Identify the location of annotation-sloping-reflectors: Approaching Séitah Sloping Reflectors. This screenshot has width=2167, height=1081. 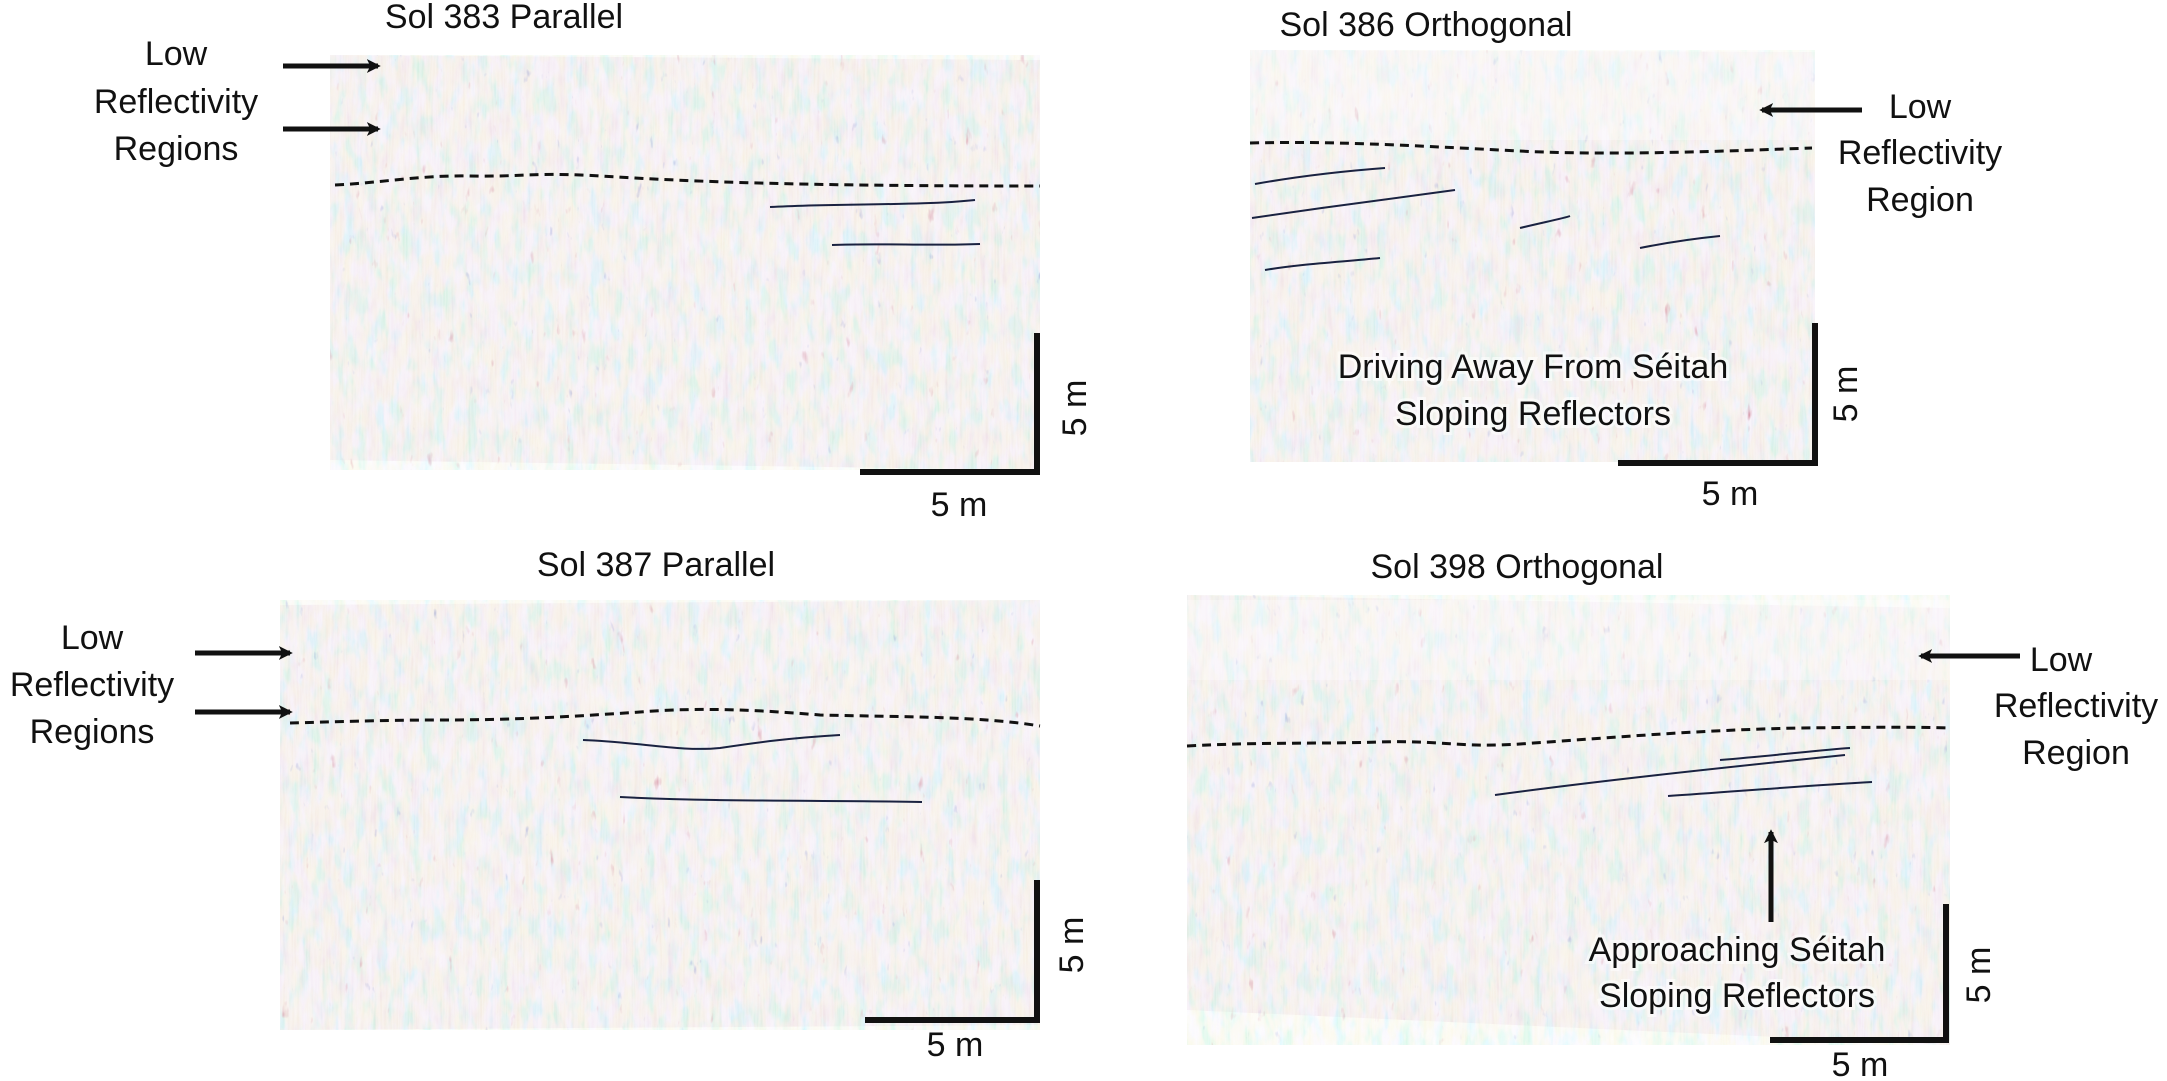
(1737, 923).